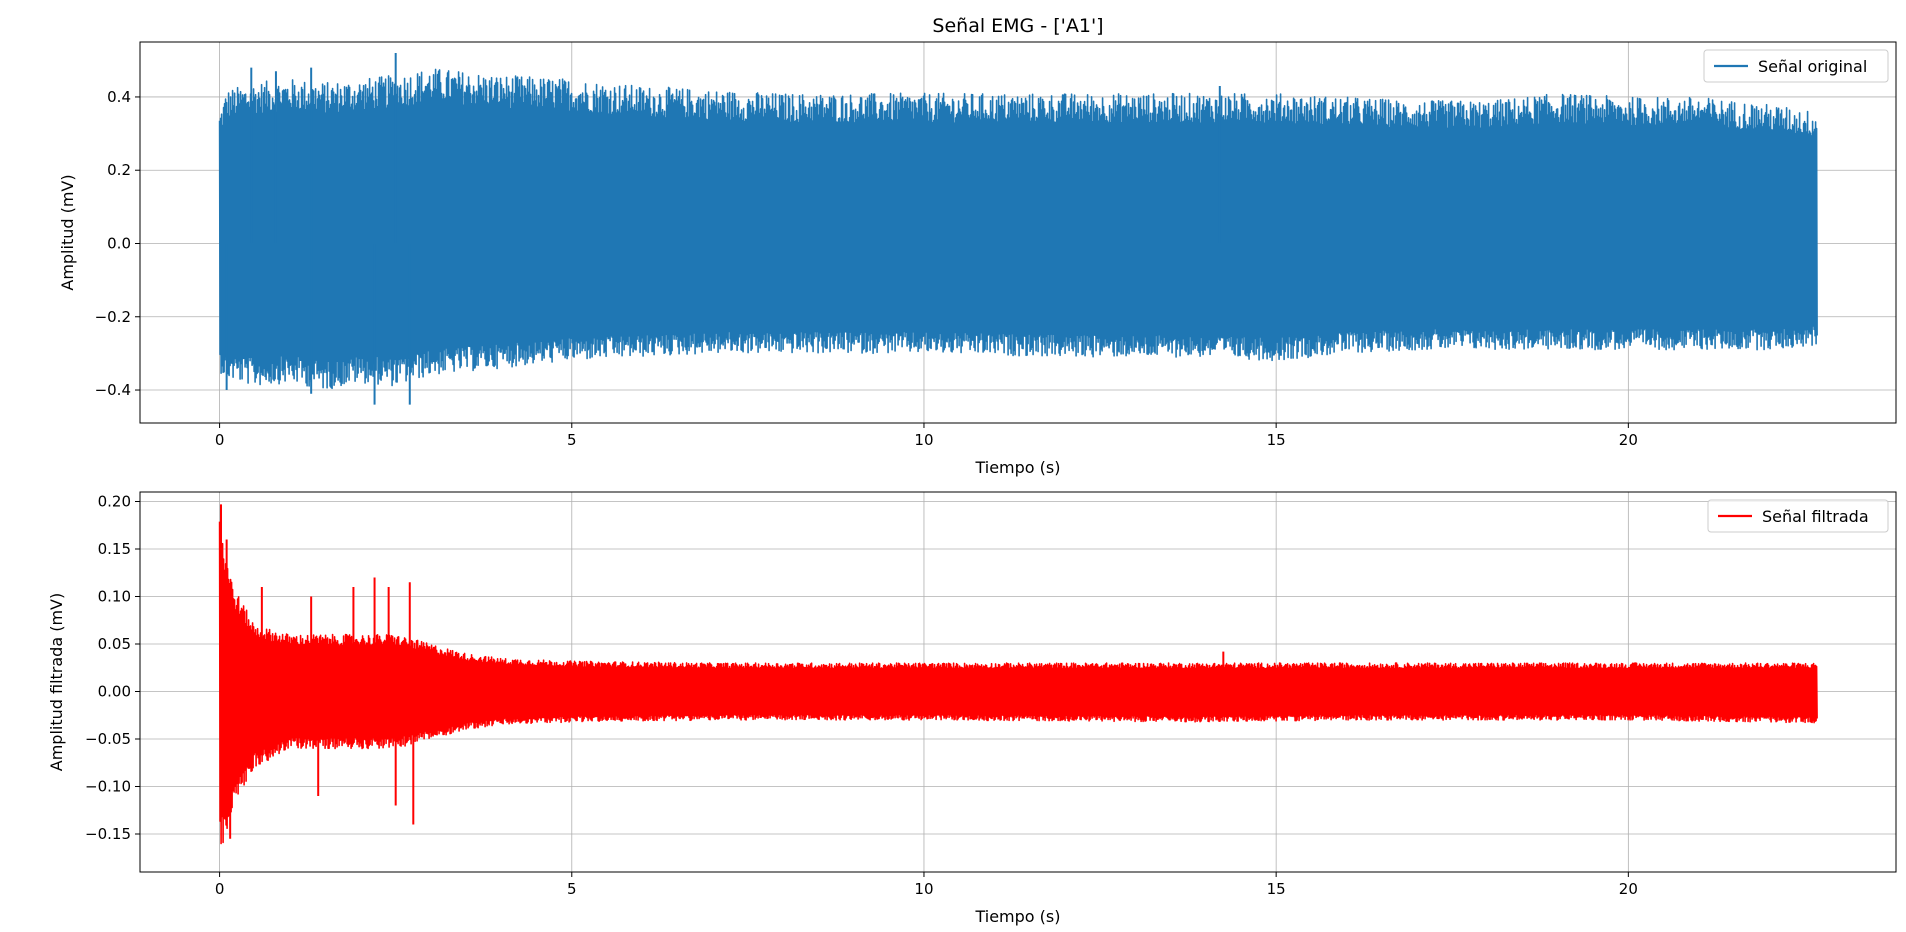  Describe the element at coordinates (119, 243) in the screenshot. I see `y-tick-label: 0.0` at that location.